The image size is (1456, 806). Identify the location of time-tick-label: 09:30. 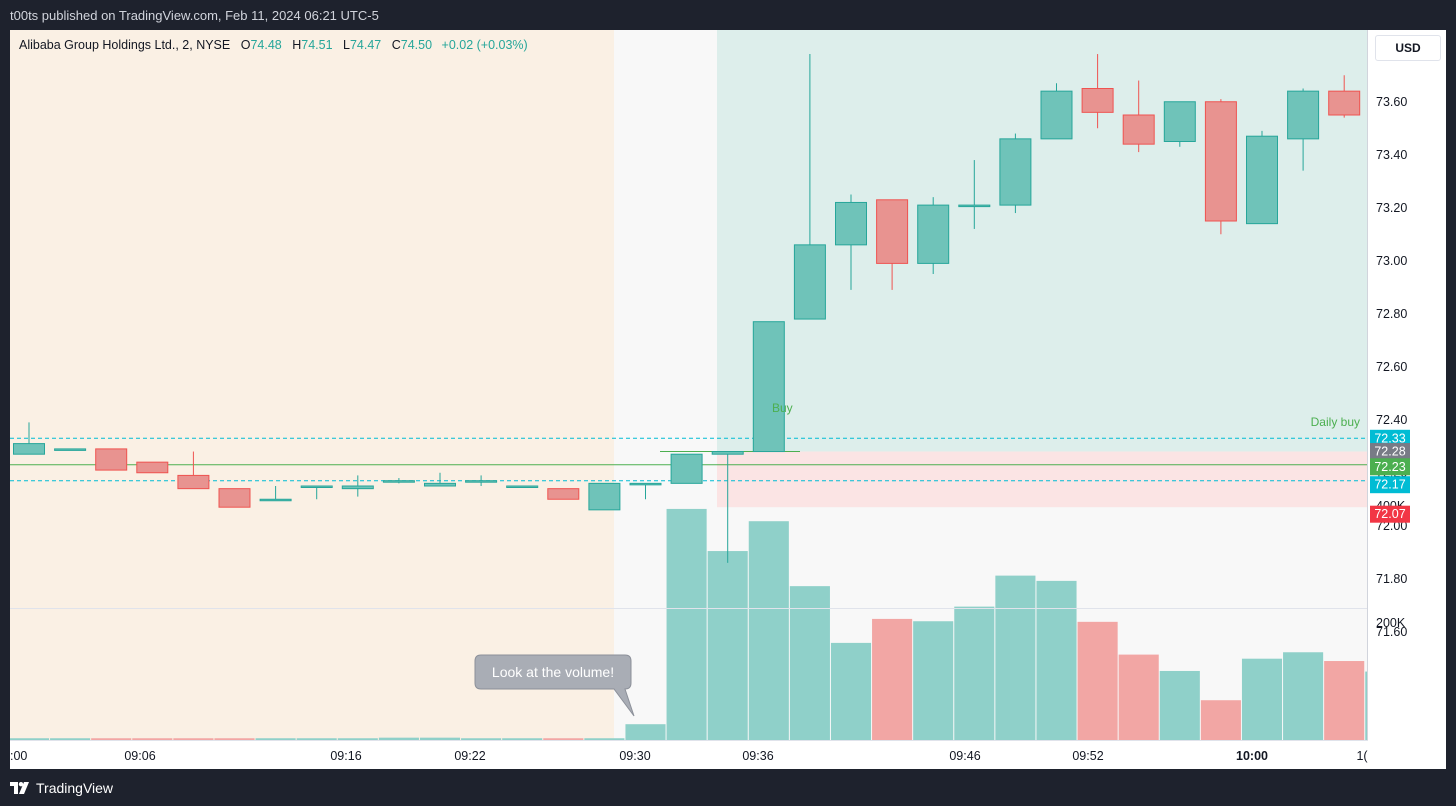
(634, 756).